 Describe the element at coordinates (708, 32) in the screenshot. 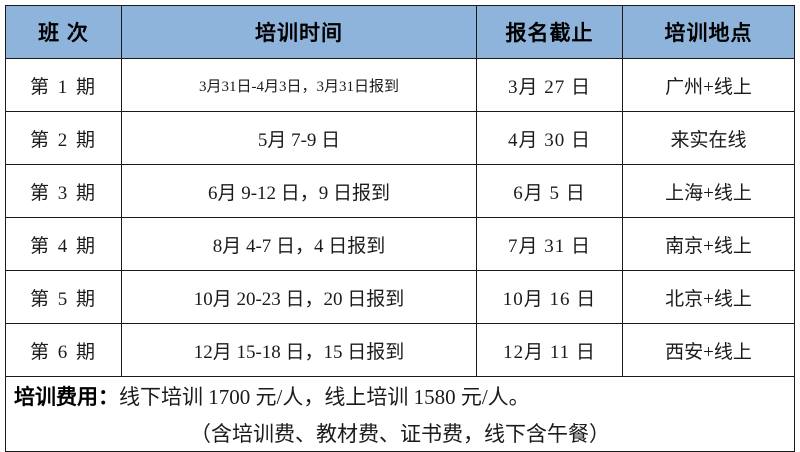

I see `column-header-training-location: 培训地点` at that location.